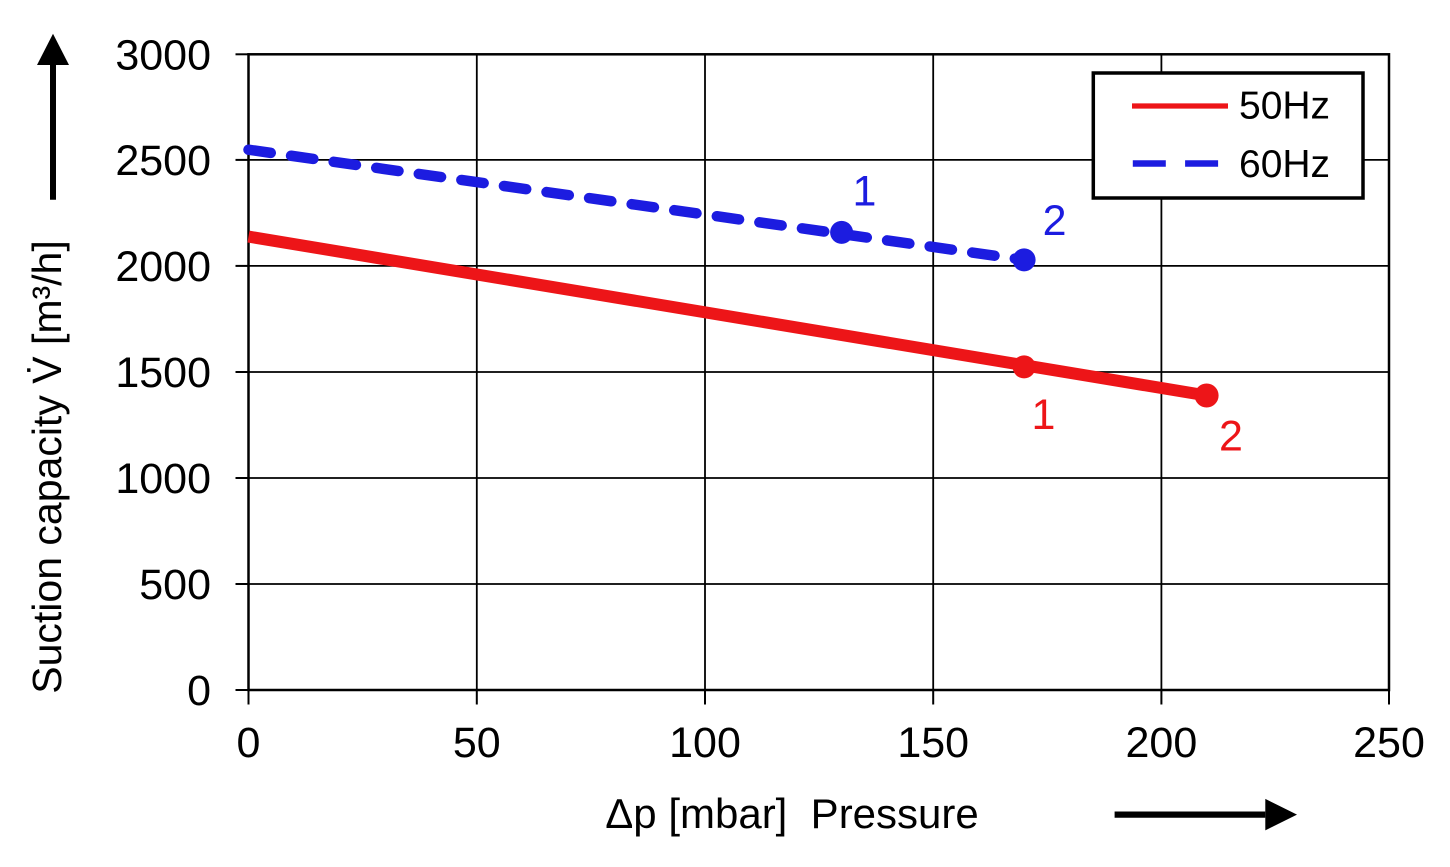 Image resolution: width=1450 pixels, height=867 pixels. What do you see at coordinates (1284, 106) in the screenshot?
I see `svg-text: 50Hz` at bounding box center [1284, 106].